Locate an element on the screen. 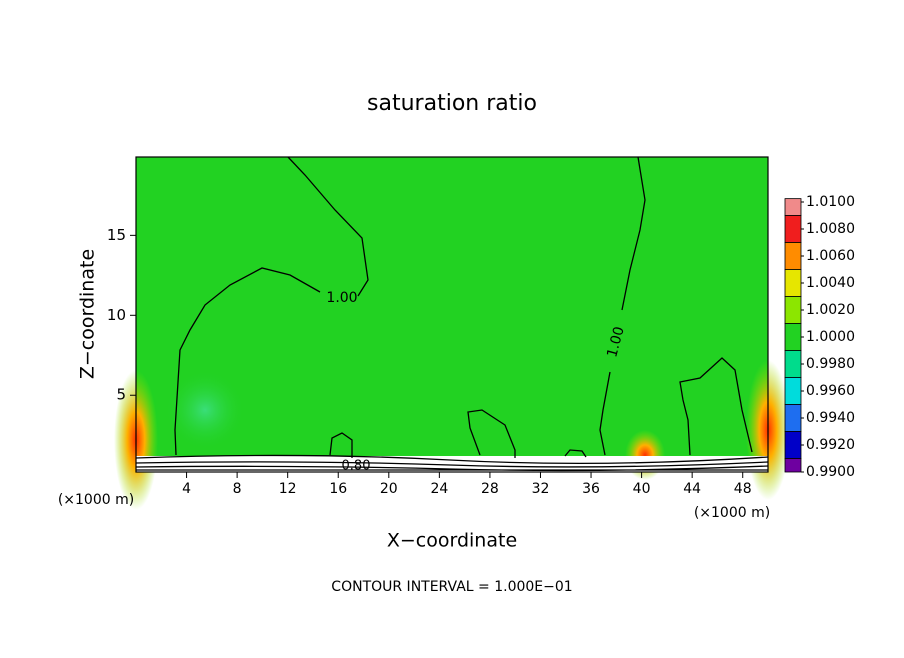 This screenshot has width=904, height=658. colorbar-label: 0.9940 is located at coordinates (830, 418).